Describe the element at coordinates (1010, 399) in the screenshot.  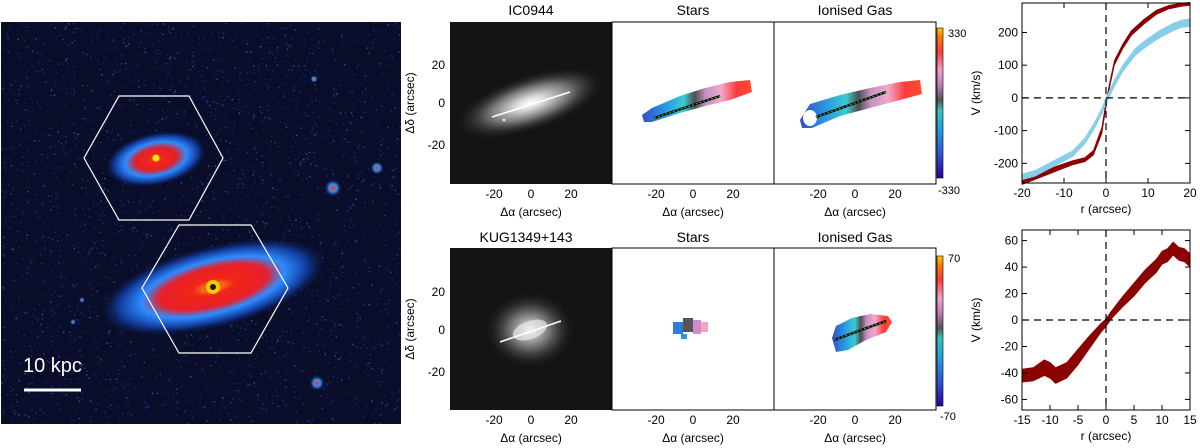
I see `ytick-label: -60` at that location.